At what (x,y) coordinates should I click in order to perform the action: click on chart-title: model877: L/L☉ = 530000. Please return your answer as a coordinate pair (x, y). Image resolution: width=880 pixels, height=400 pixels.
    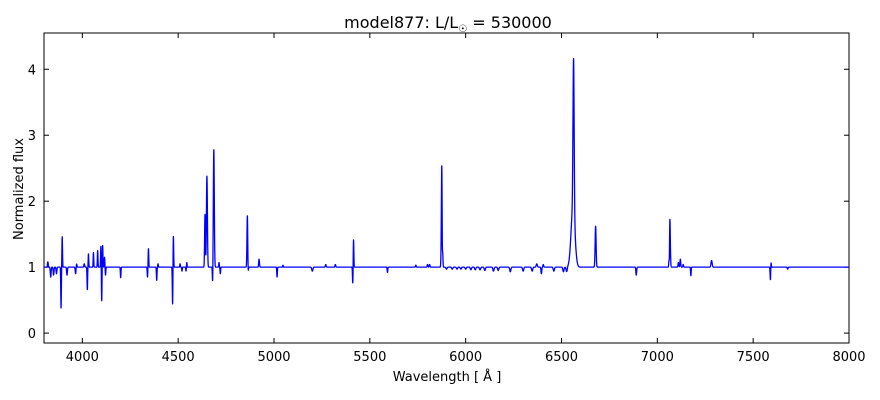
    Looking at the image, I should click on (448, 24).